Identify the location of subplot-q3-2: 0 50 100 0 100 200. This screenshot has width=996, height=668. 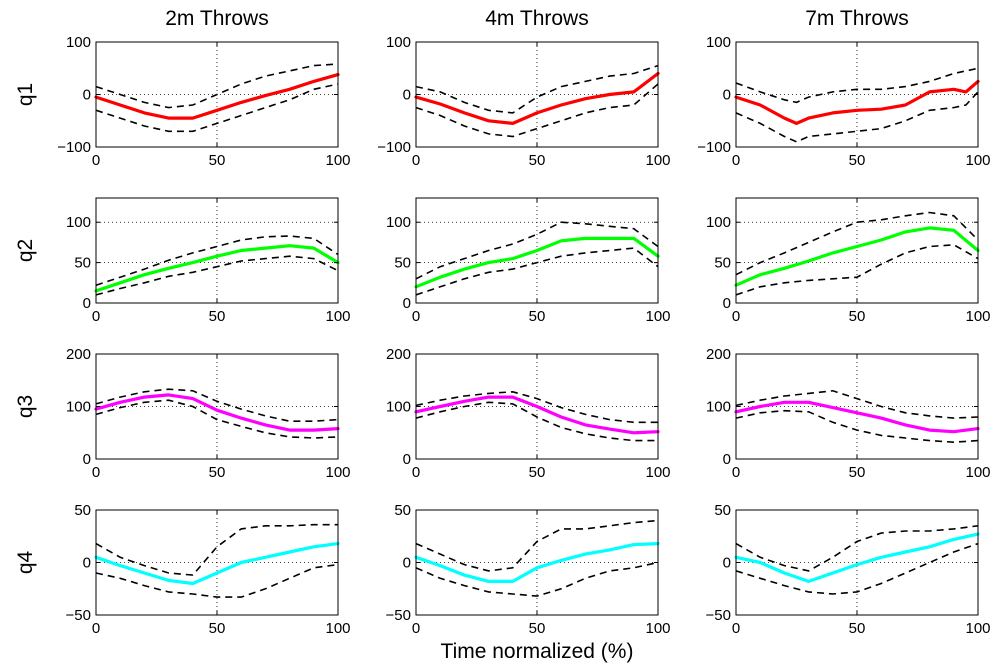
(528, 413).